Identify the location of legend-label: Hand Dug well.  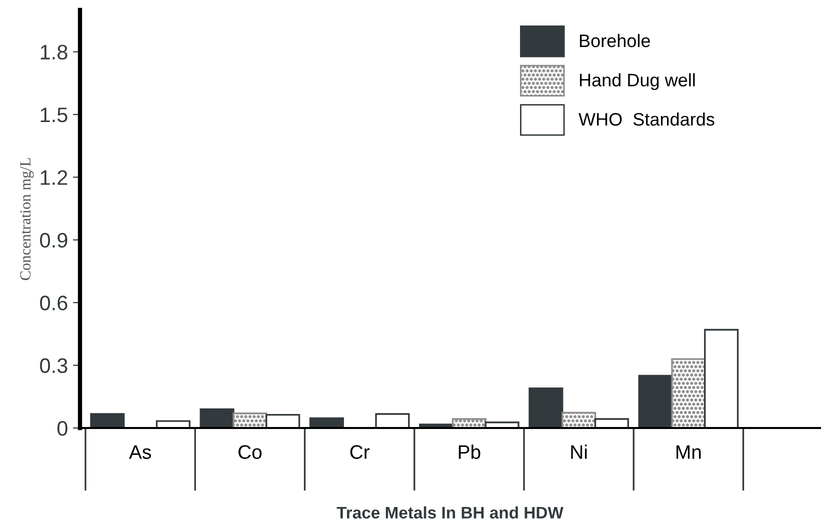
(637, 81).